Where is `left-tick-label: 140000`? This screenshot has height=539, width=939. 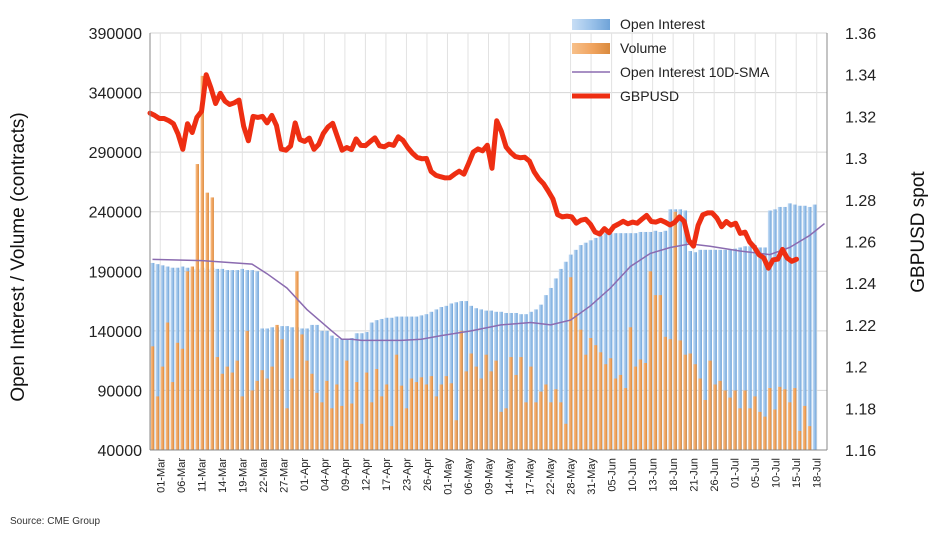 left-tick-label: 140000 is located at coordinates (115, 332).